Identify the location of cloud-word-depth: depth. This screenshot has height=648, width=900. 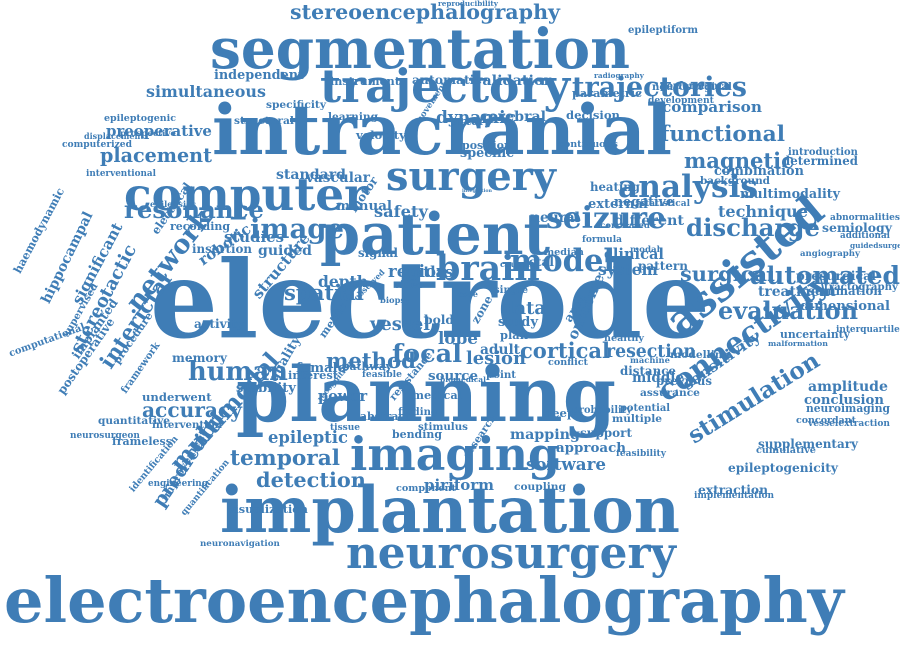
(343, 281).